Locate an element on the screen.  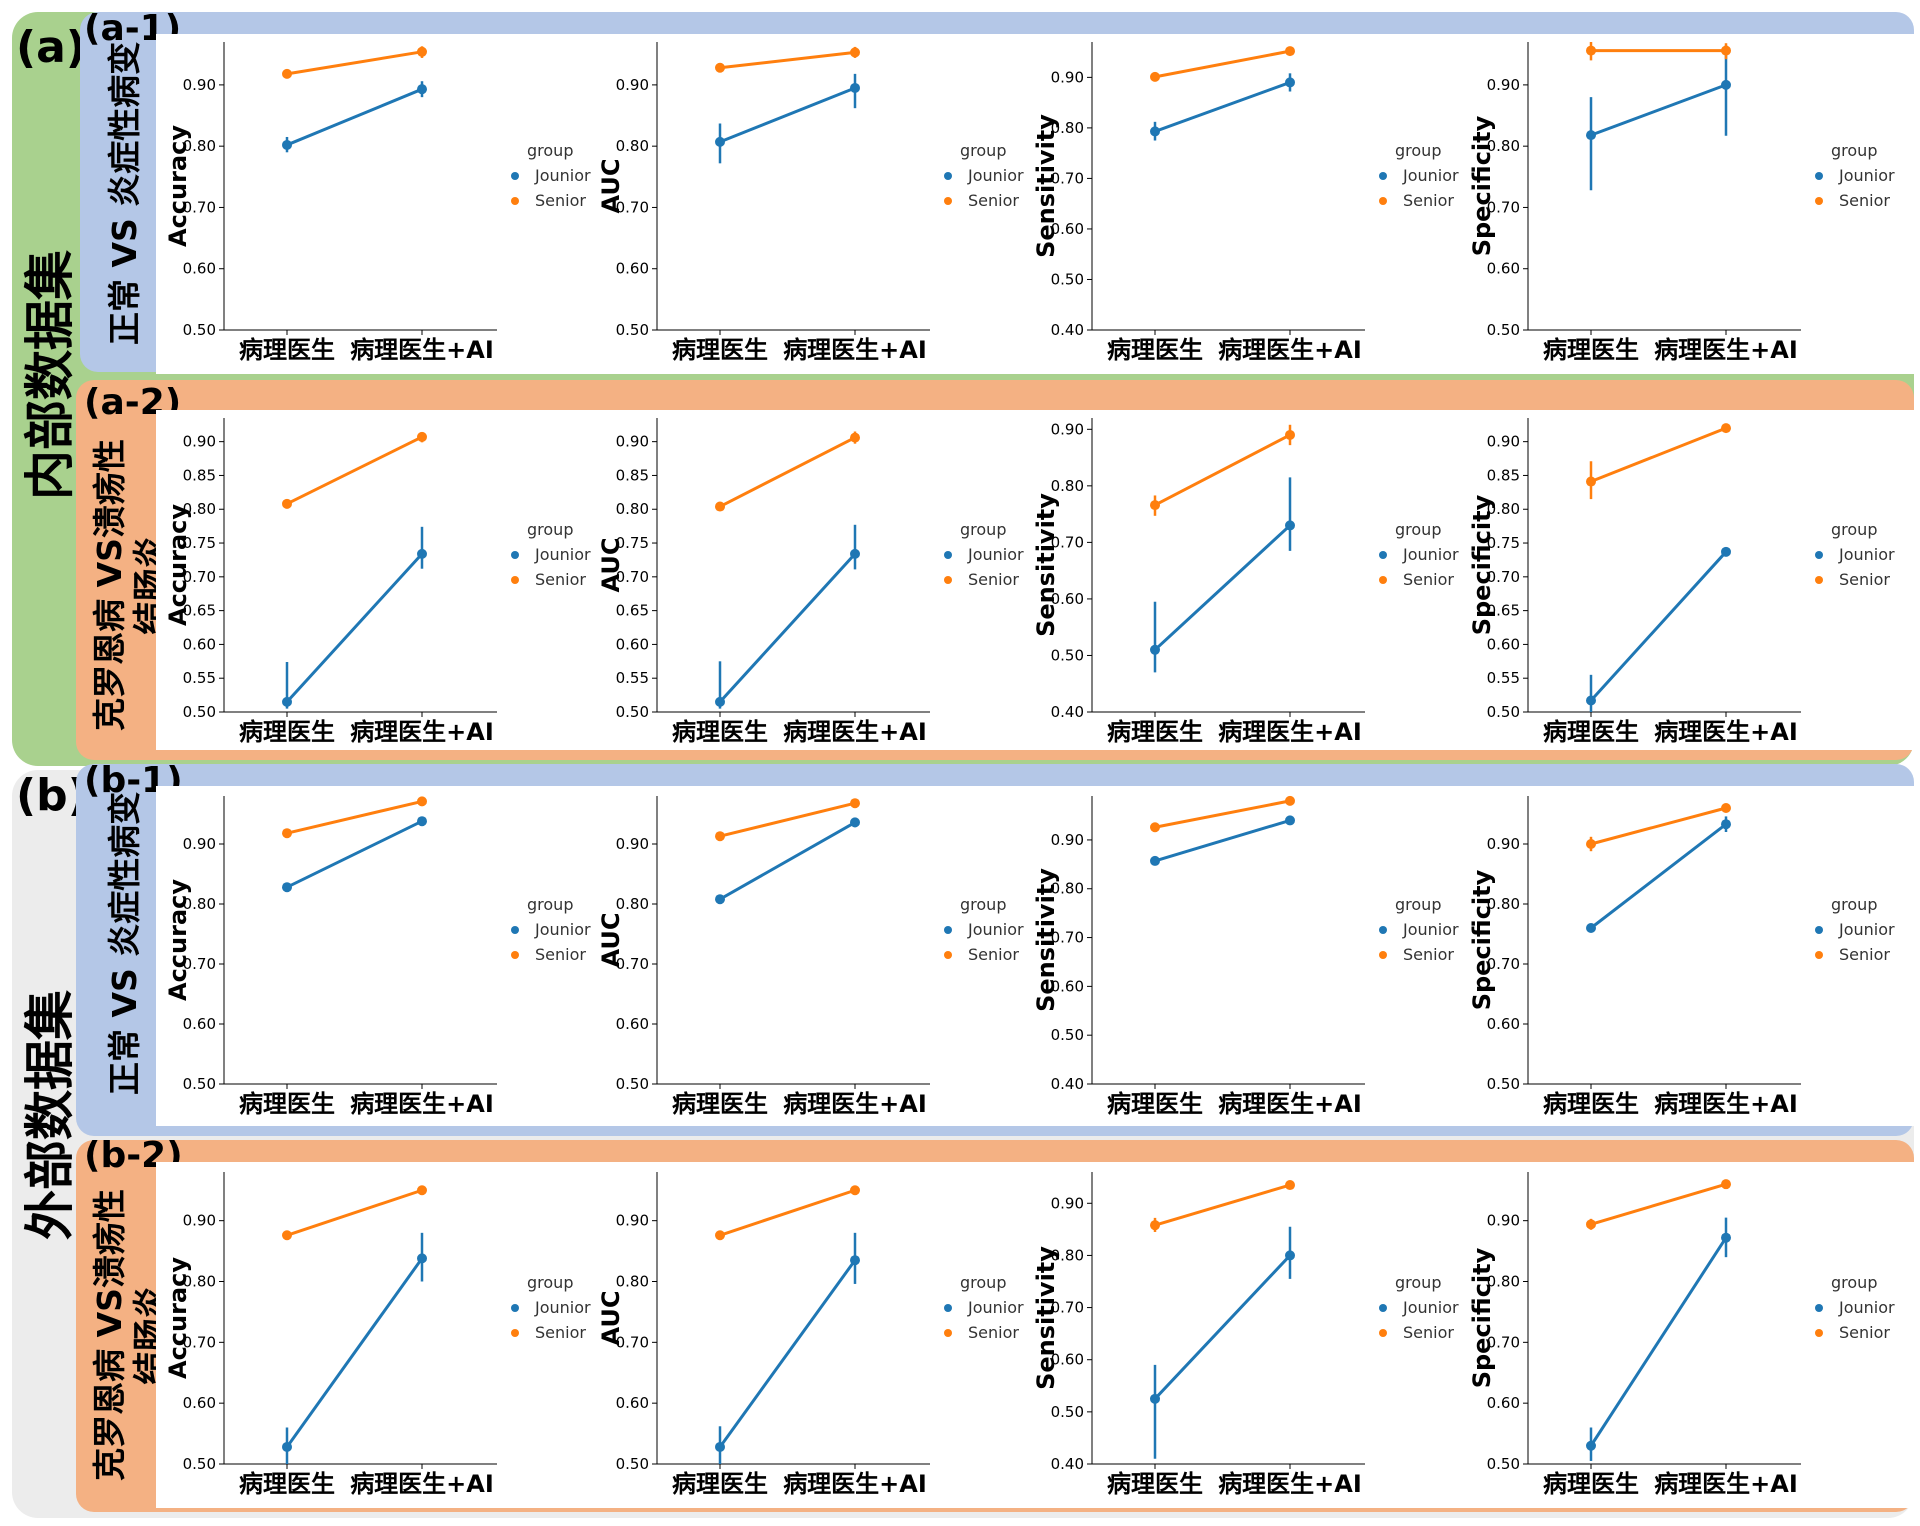
row-a1-title: 正常 VS 炎症性病变 is located at coordinates (130, 193).